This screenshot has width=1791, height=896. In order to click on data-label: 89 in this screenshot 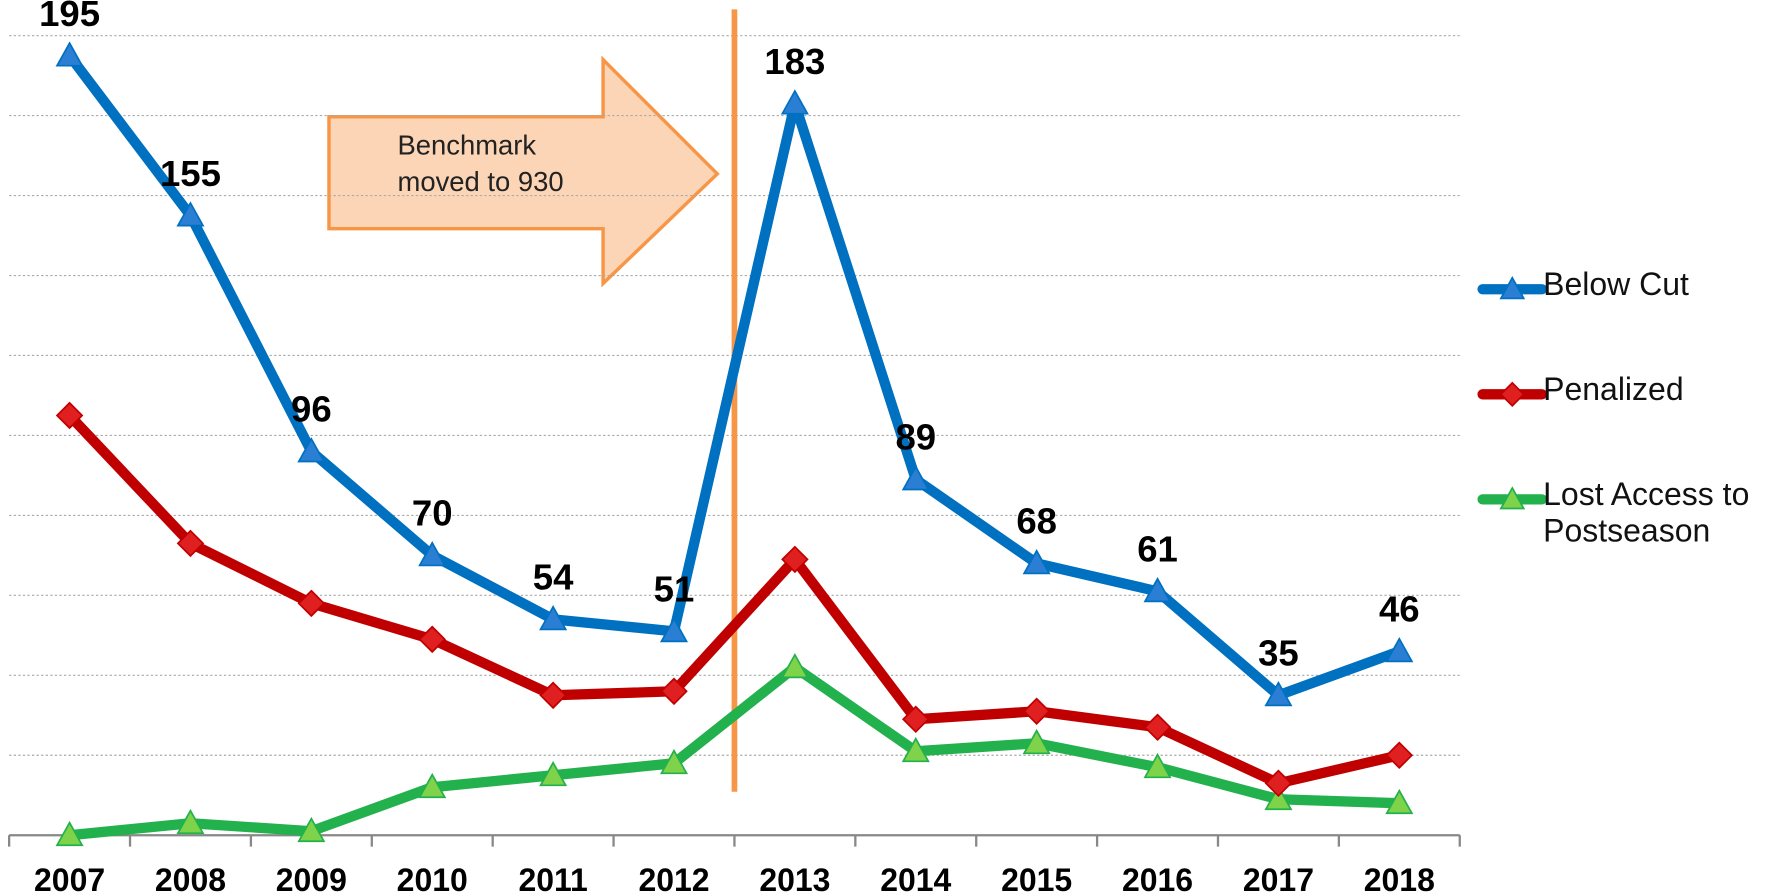, I will do `click(915, 437)`.